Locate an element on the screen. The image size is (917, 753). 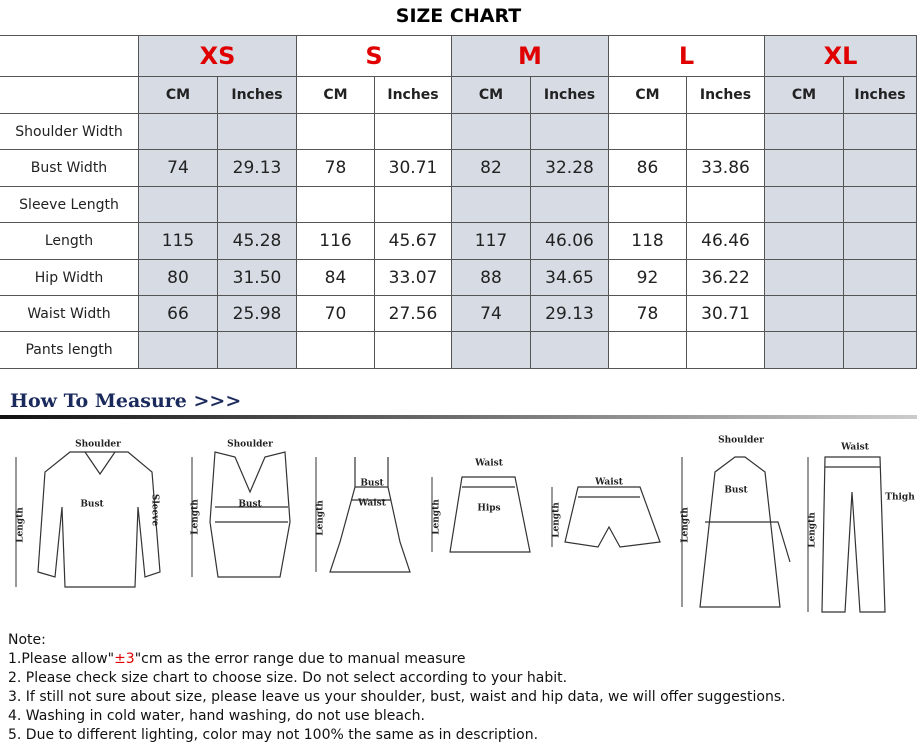
heading-rule is located at coordinates (458, 417).